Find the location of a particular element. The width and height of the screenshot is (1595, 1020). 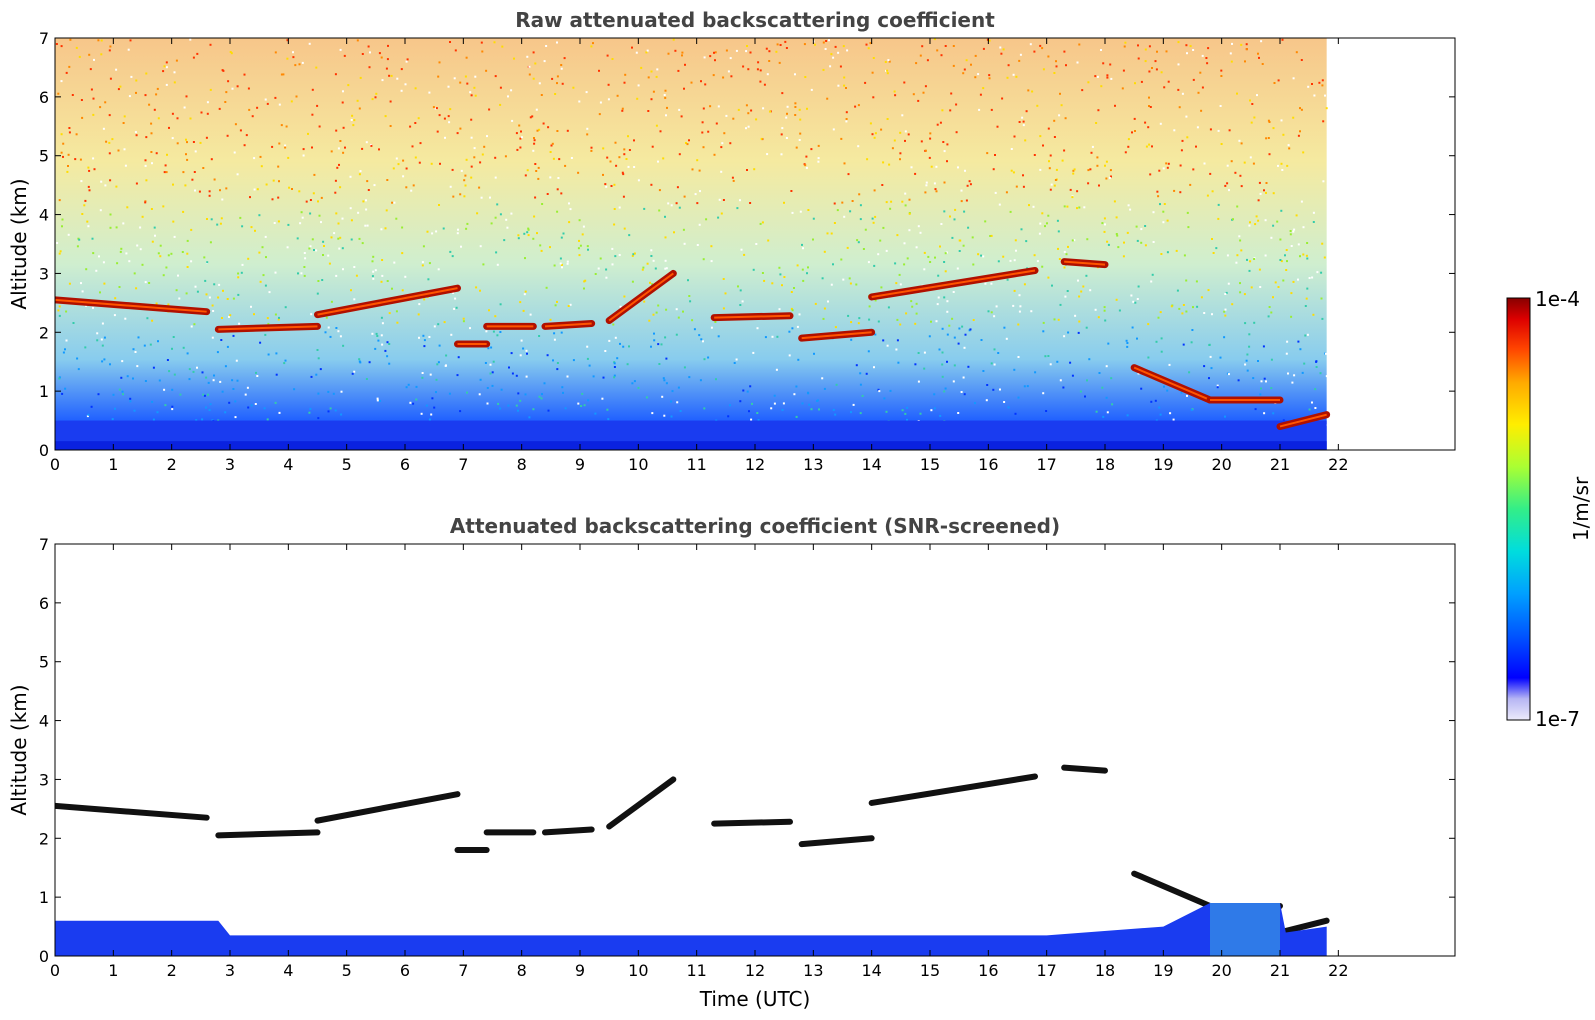

bottom-y-axis-label: Altitude (km) is located at coordinates (19, 749).